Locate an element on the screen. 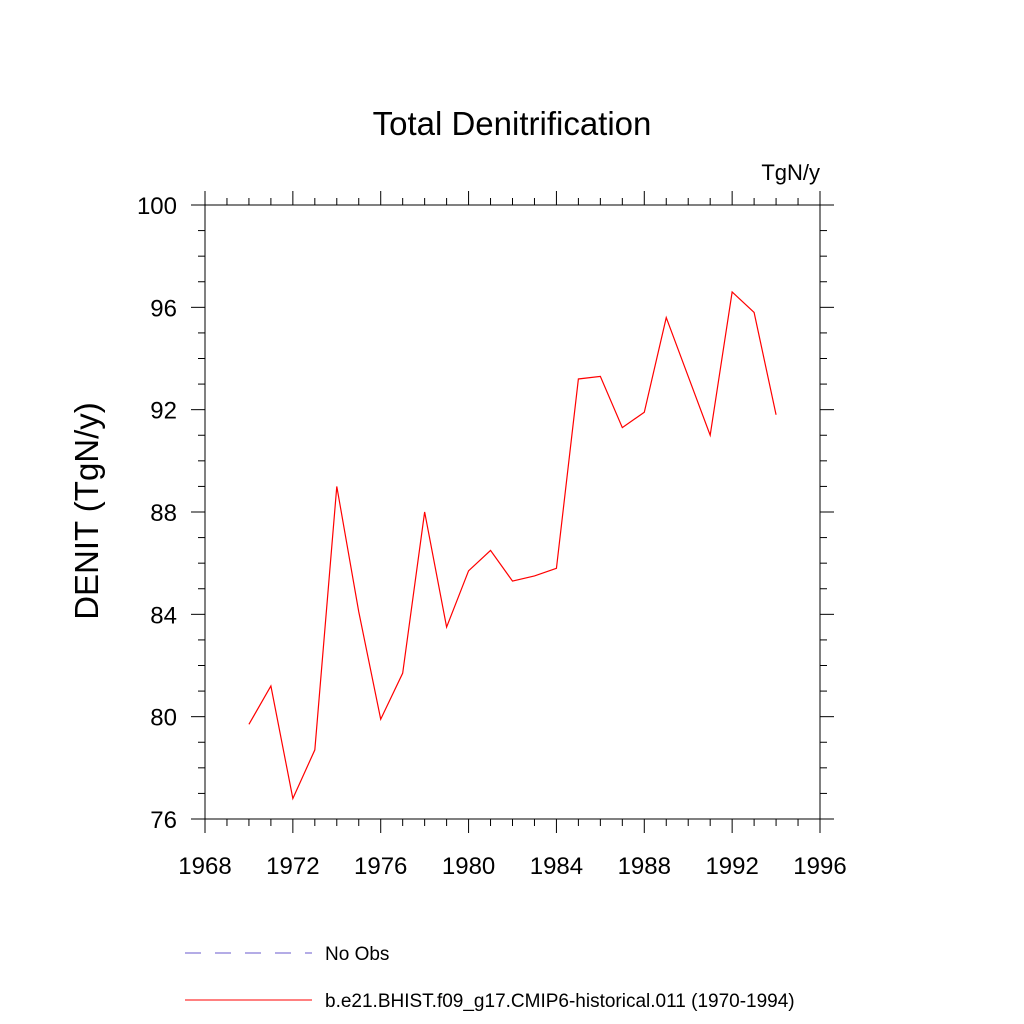 The height and width of the screenshot is (1024, 1024). y-tick-label: 84 is located at coordinates (163, 615).